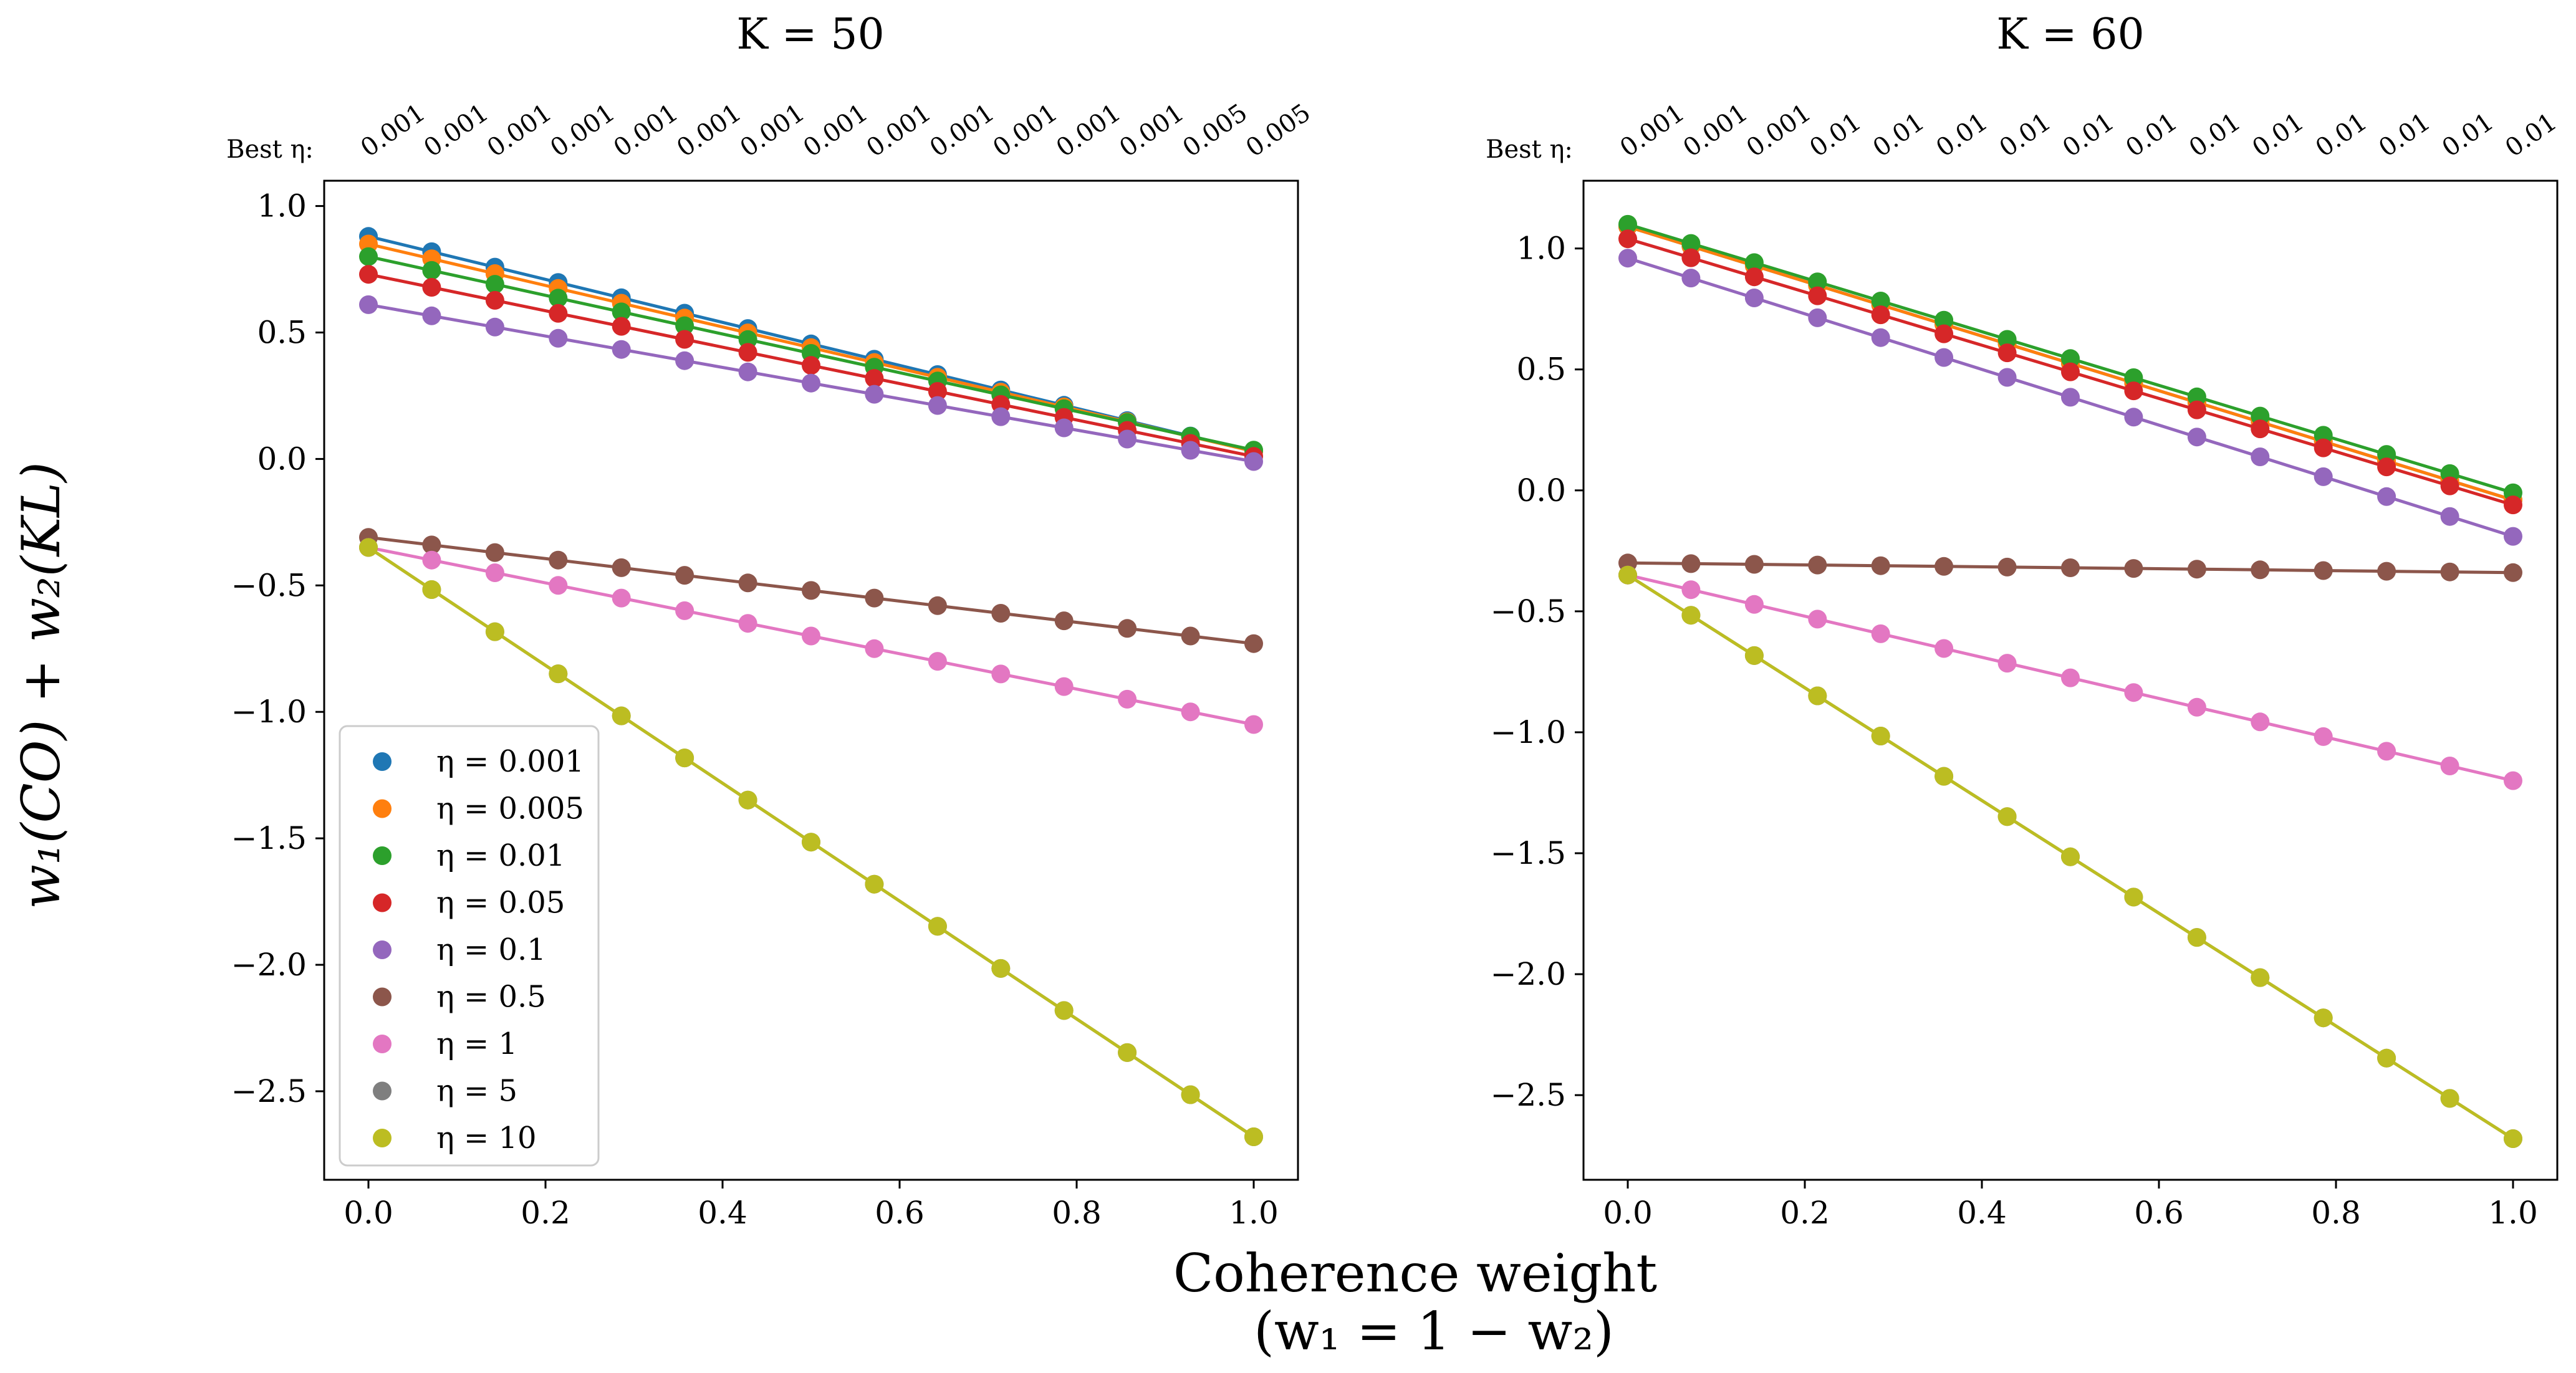  I want to click on y-tick-label: −1.0, so click(269, 712).